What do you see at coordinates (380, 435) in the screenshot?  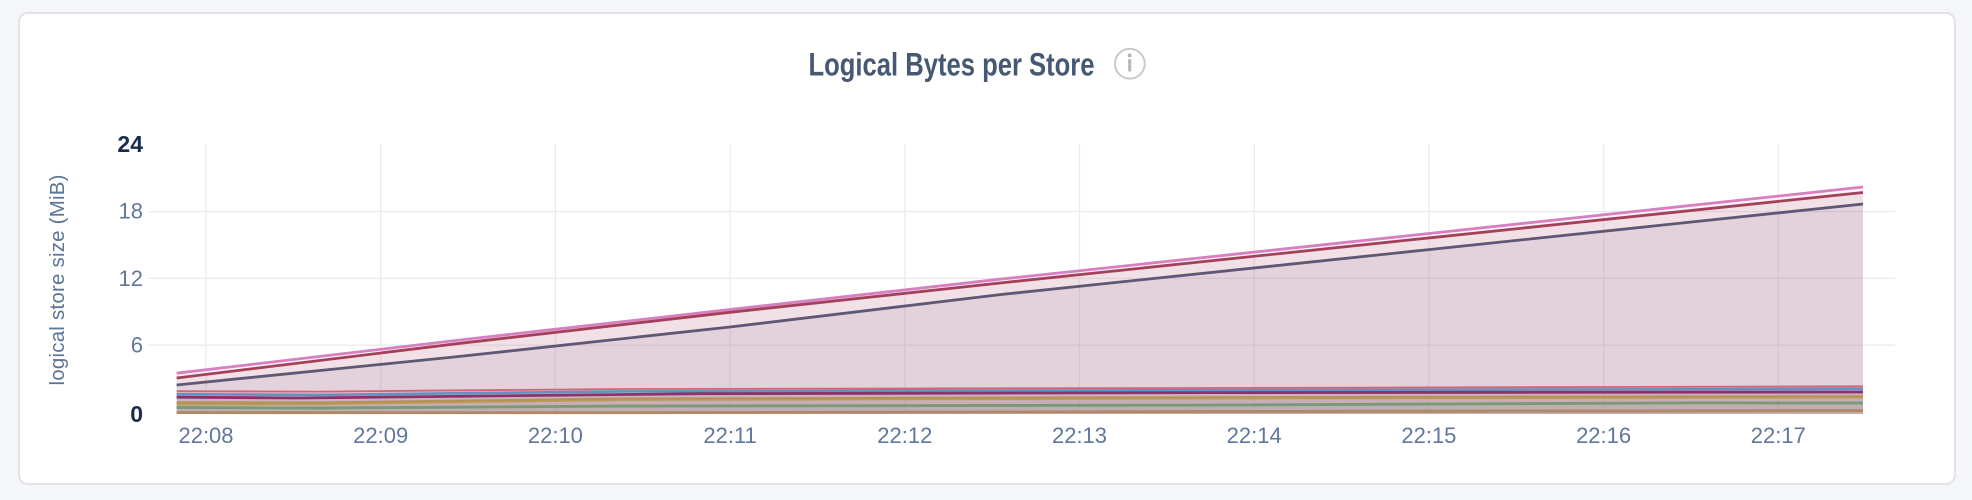 I see `svg-text: 22:09` at bounding box center [380, 435].